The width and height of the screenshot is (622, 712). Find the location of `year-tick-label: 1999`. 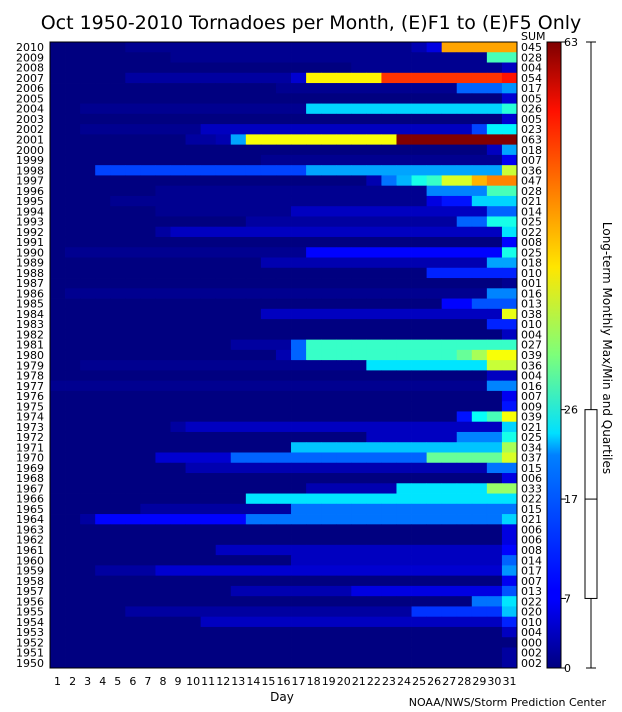

year-tick-label: 1999 is located at coordinates (30, 160).